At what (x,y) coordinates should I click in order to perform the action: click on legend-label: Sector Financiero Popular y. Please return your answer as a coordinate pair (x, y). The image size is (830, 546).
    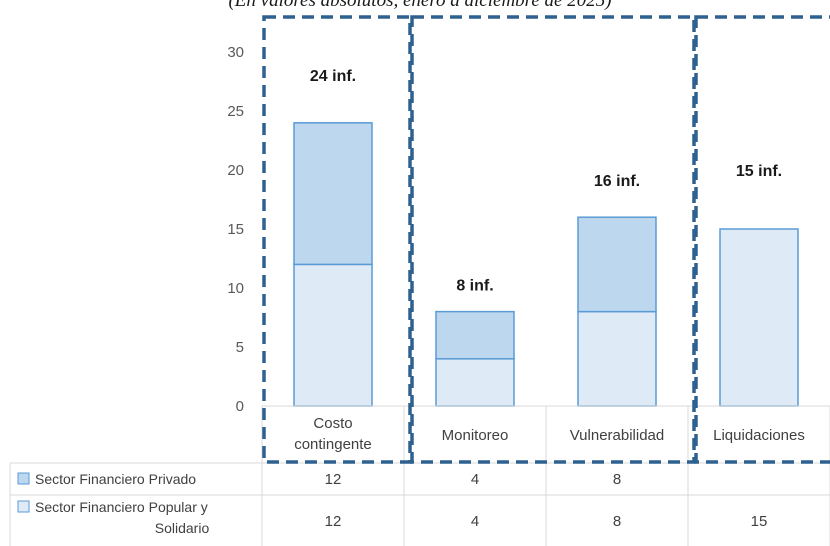
    Looking at the image, I should click on (121, 507).